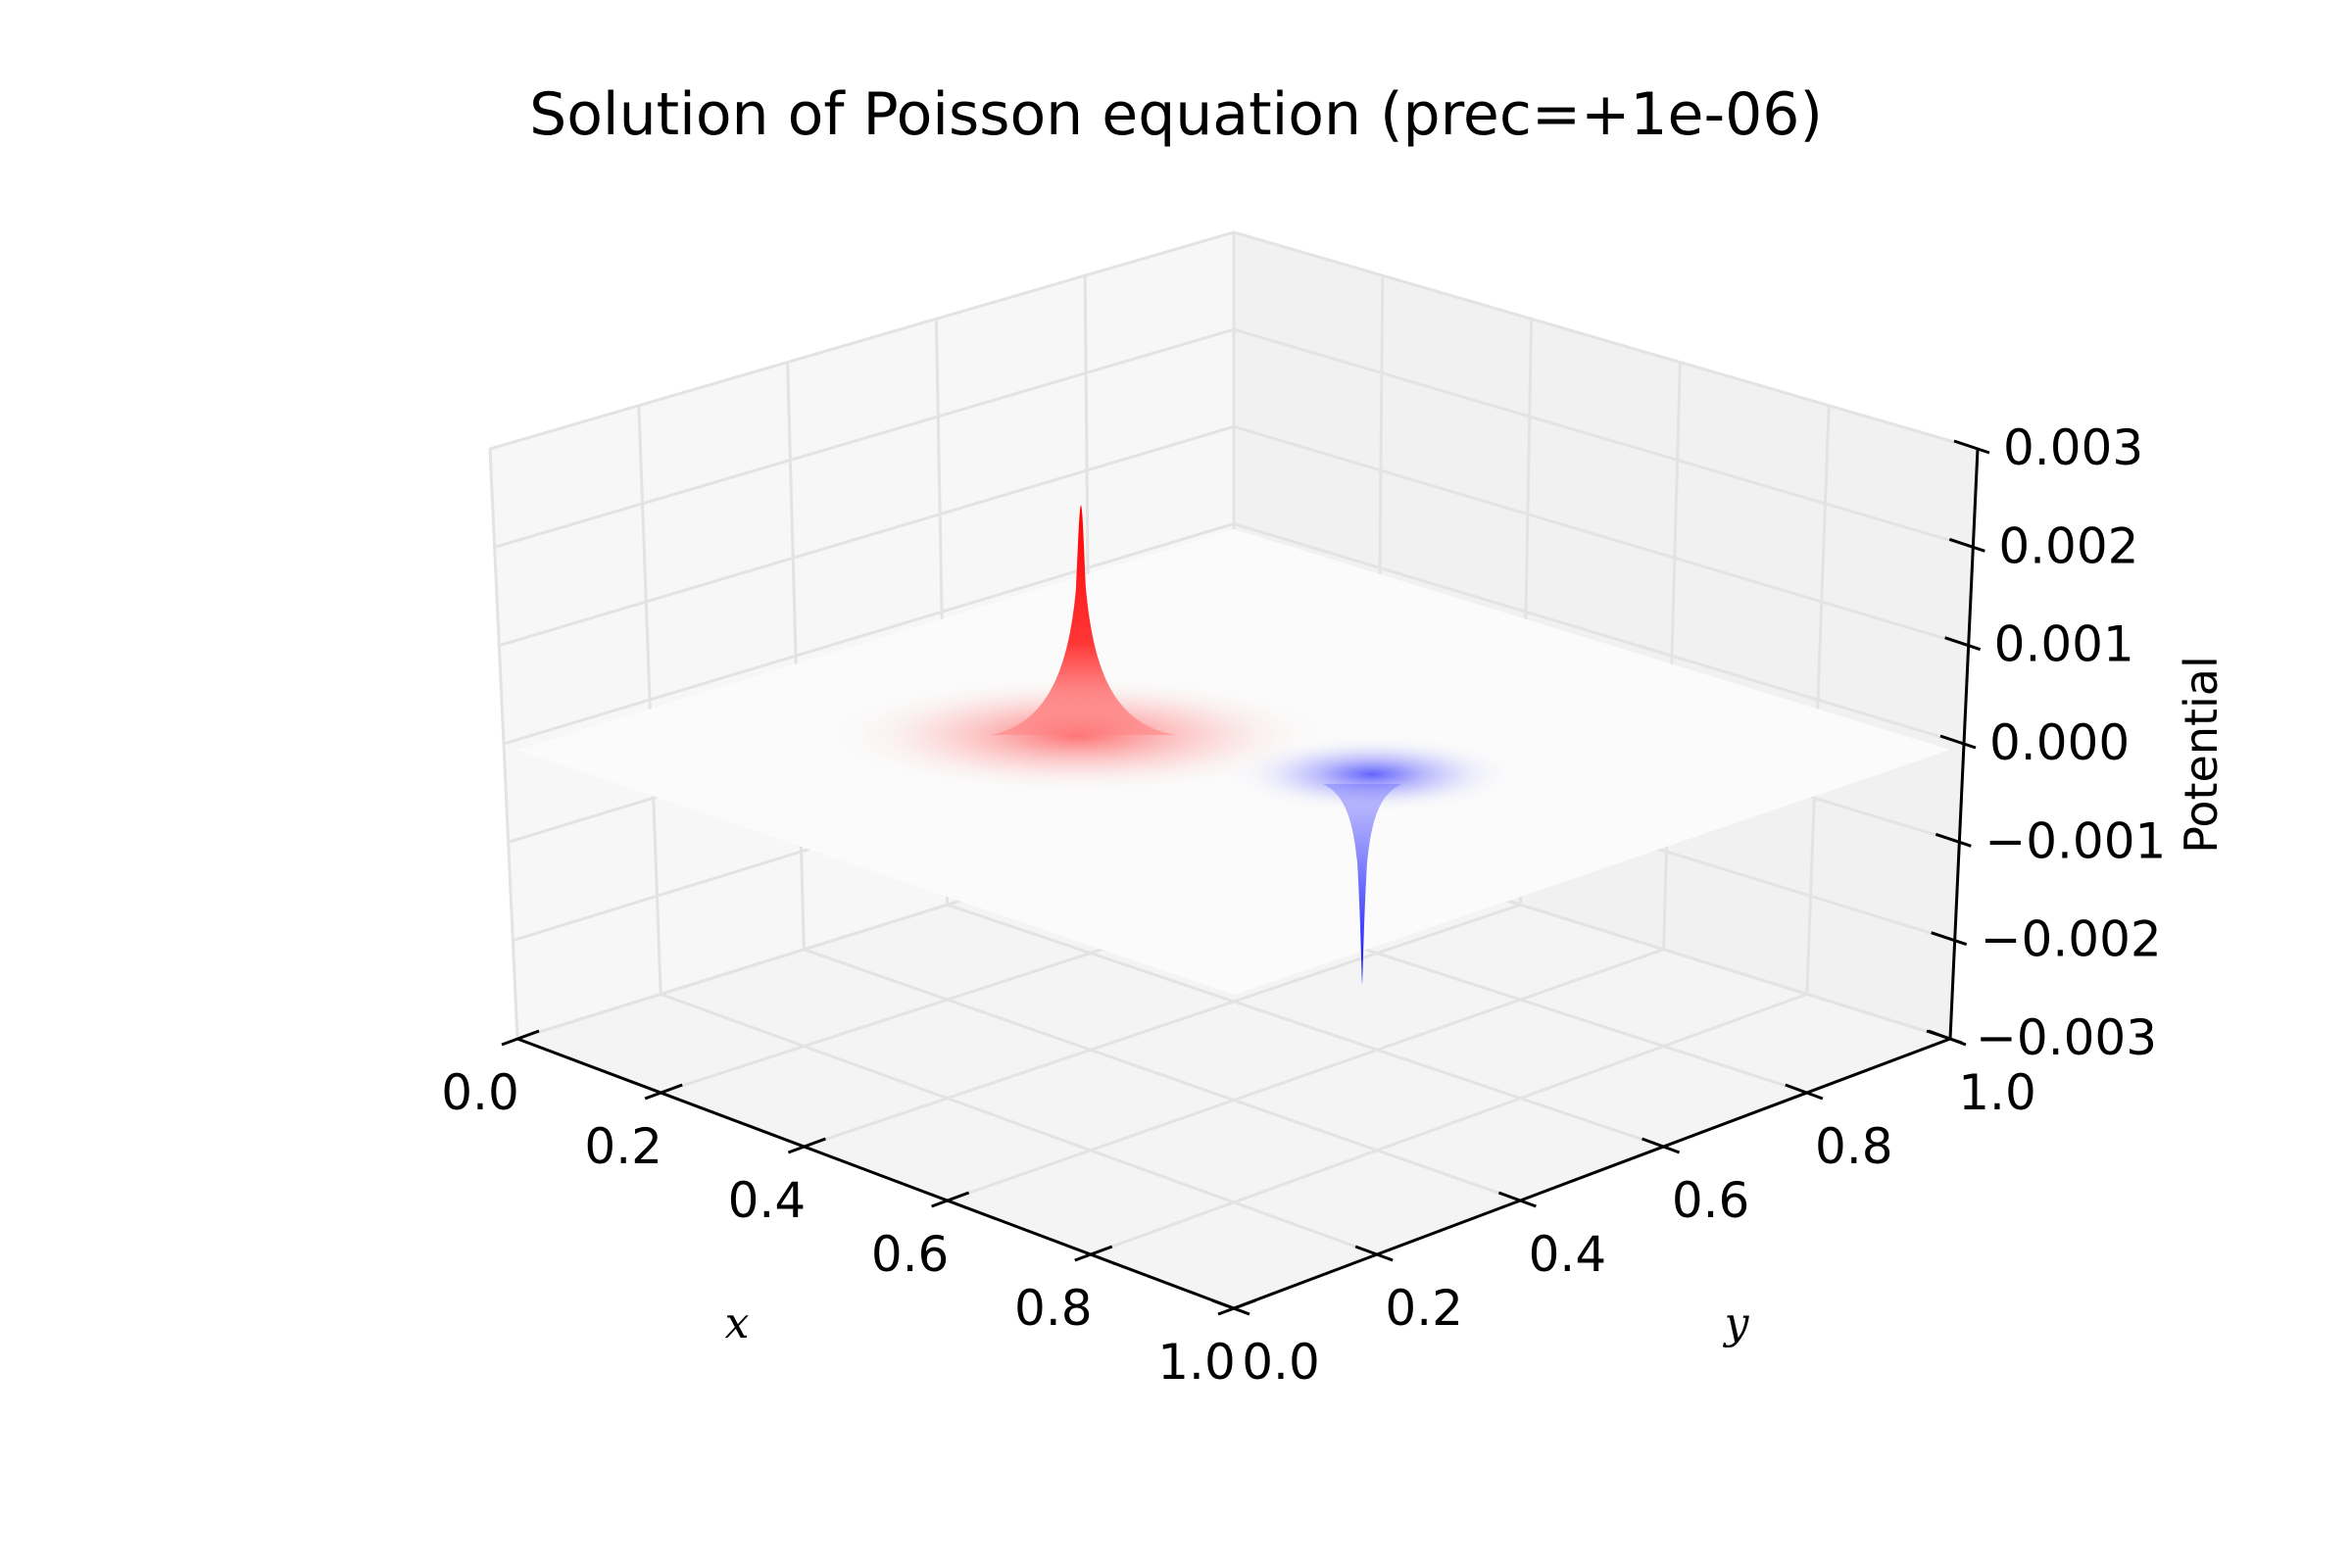  I want to click on x-tick-label: 1.0, so click(1196, 1362).